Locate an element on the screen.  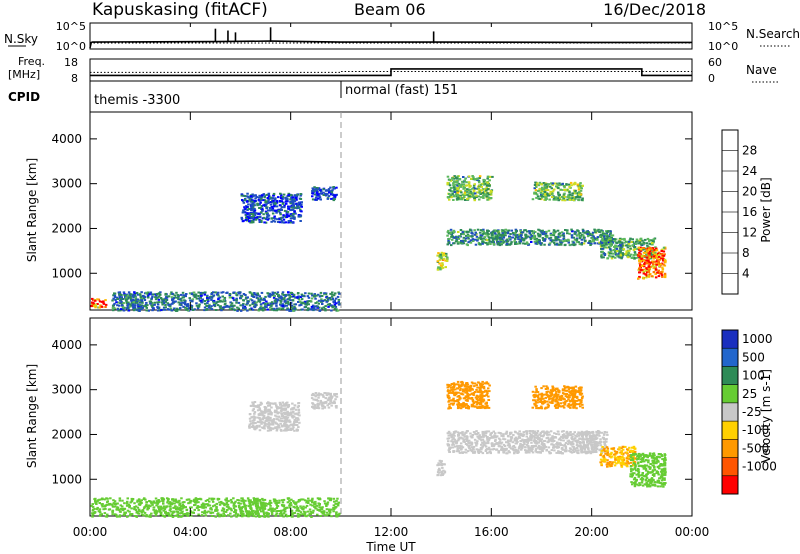
velocity-colorbar-tick-4: -25 is located at coordinates (752, 412).